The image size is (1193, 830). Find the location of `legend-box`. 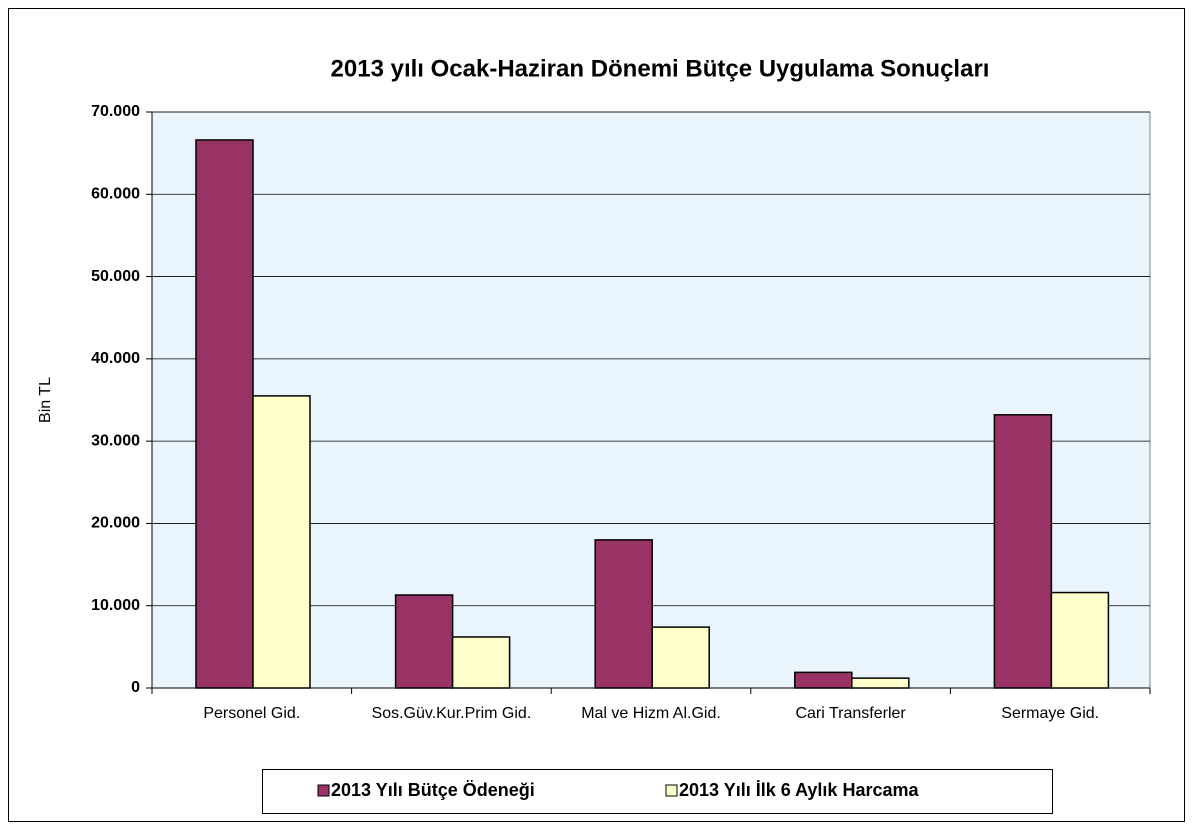

legend-box is located at coordinates (657, 791).